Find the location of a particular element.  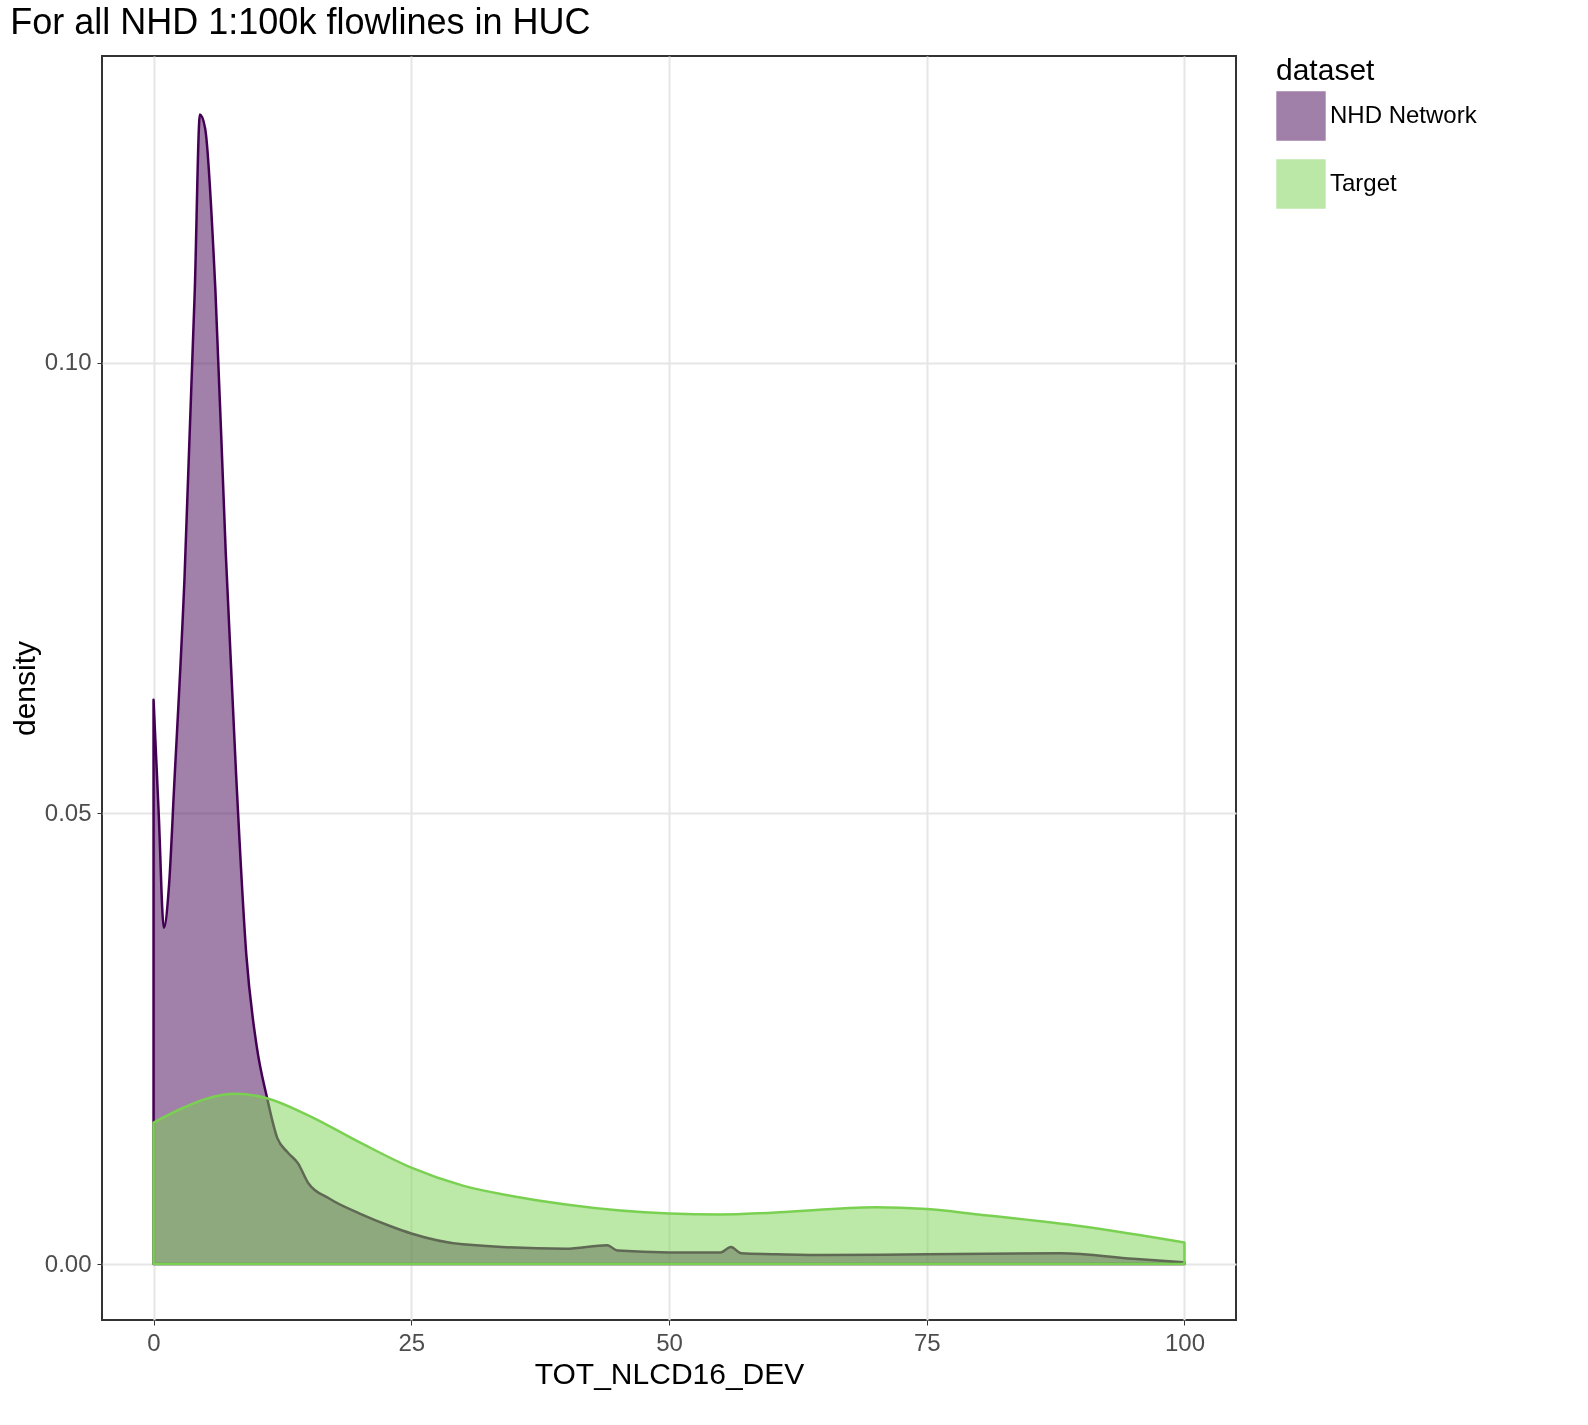

y-tick-label: 0.05 is located at coordinates (68, 812).